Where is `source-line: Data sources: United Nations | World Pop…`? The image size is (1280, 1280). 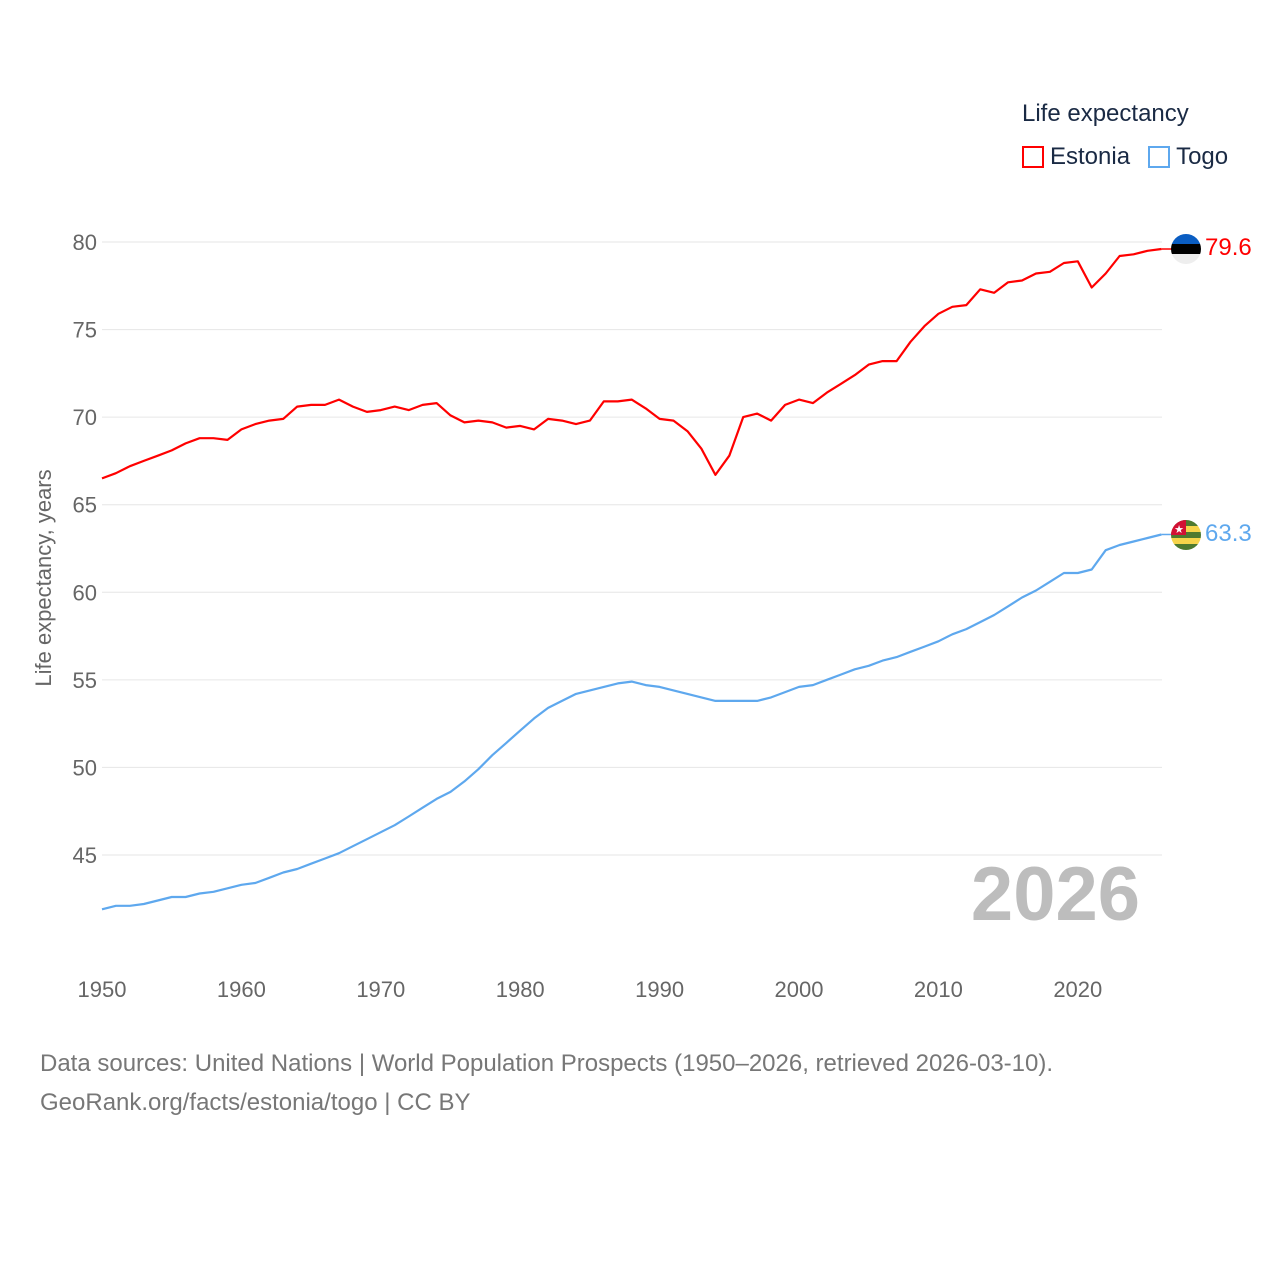 source-line: Data sources: United Nations | World Pop… is located at coordinates (547, 1063).